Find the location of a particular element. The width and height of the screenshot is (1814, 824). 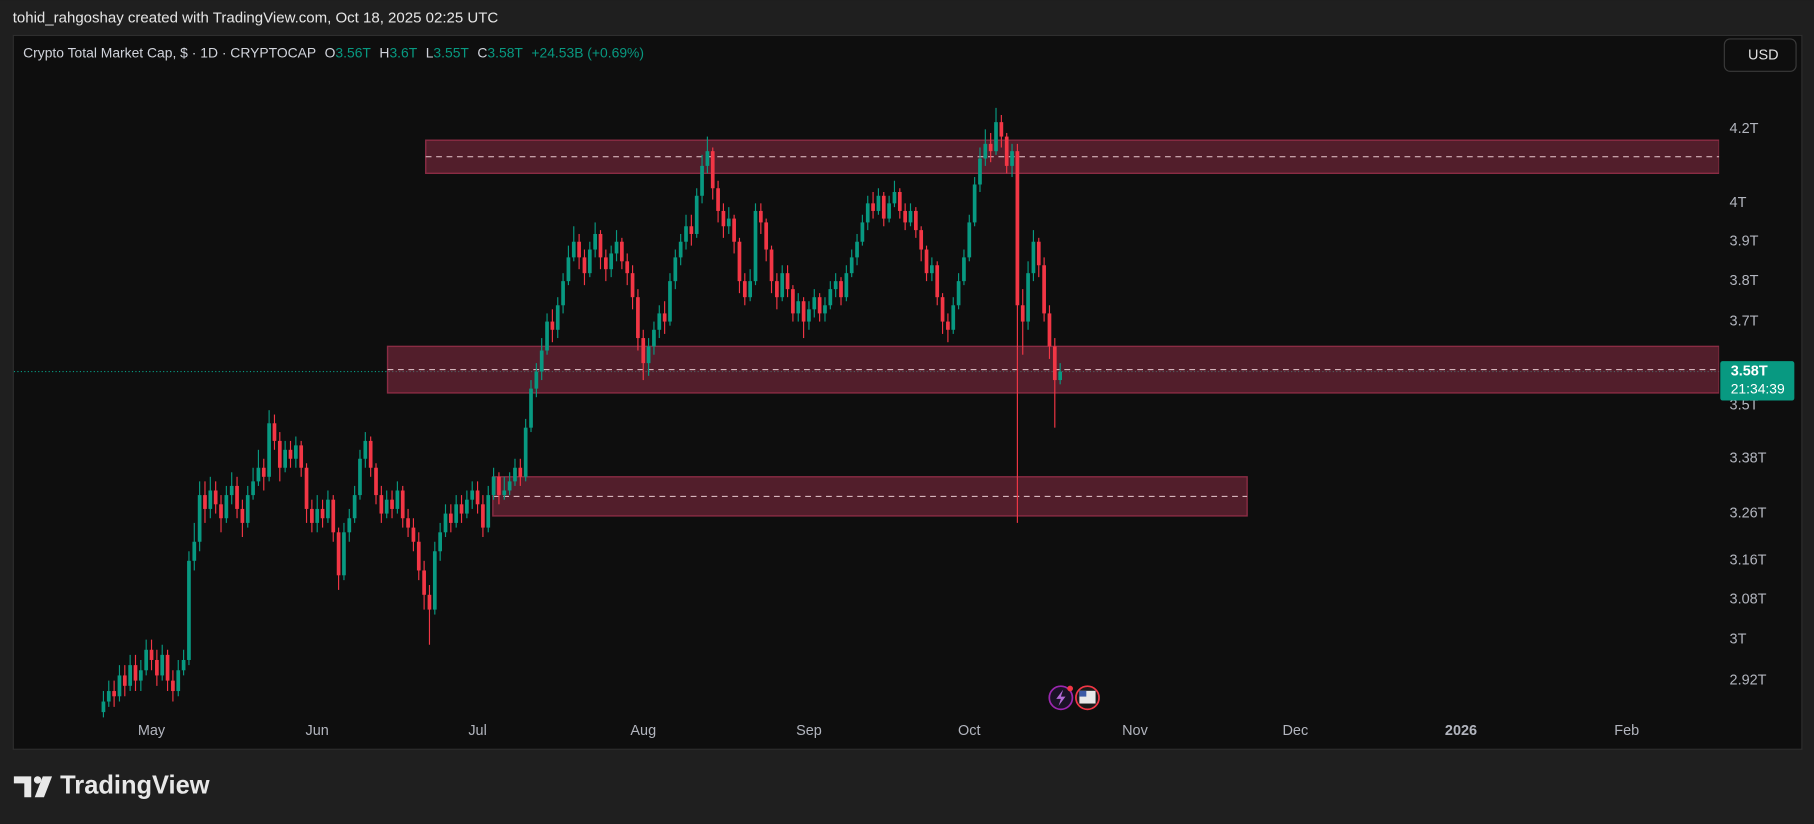

legend-change: +24.53B (+0.69%) is located at coordinates (587, 52).